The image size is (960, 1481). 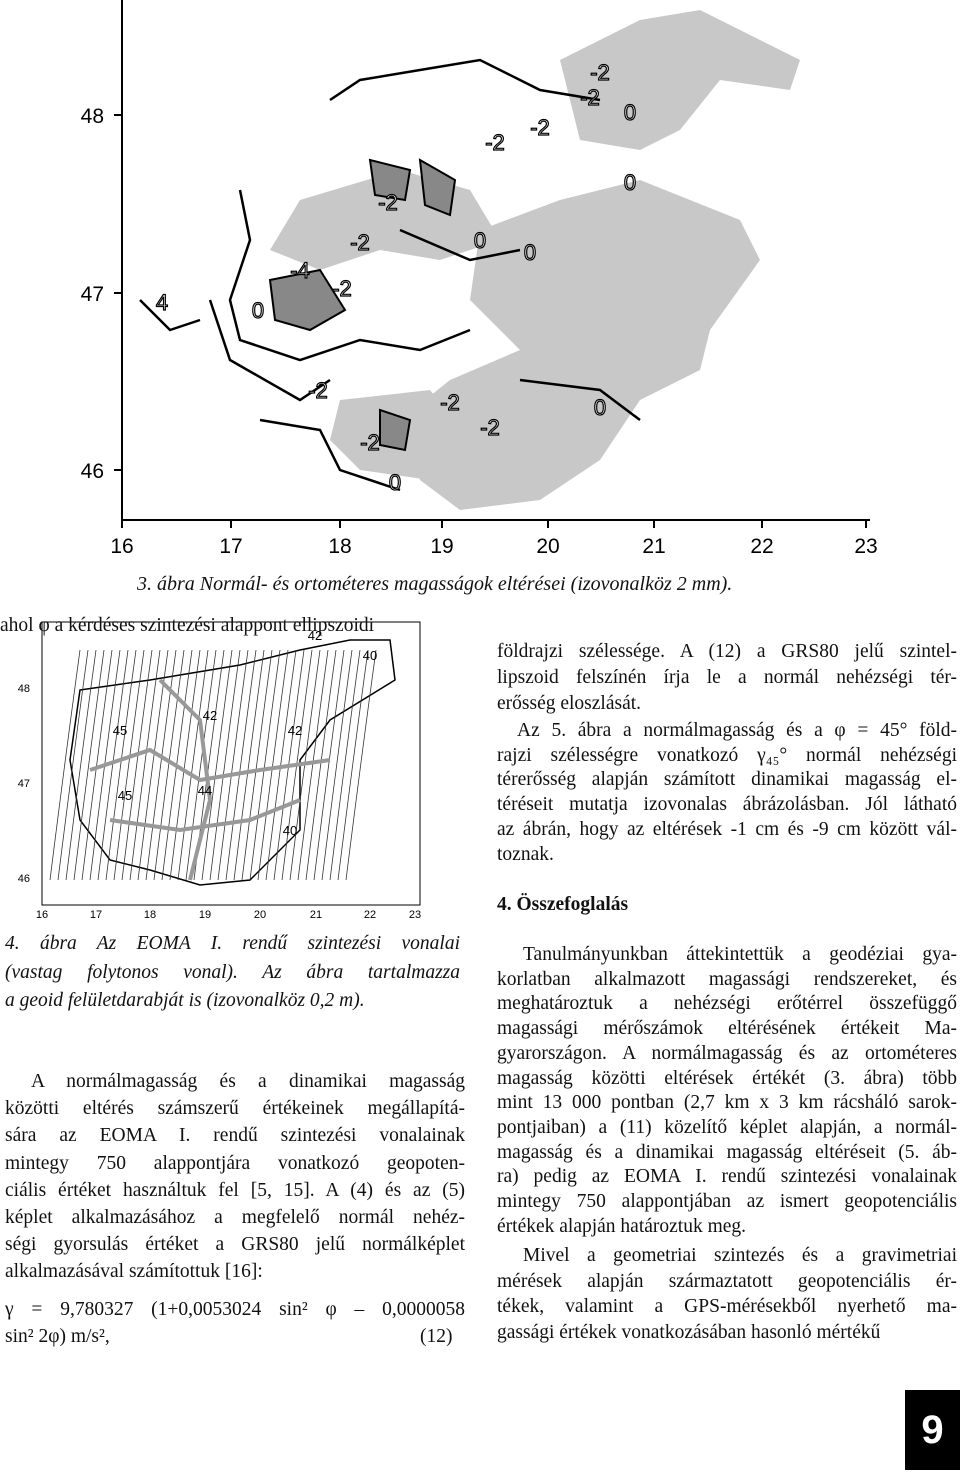 What do you see at coordinates (525, 854) in the screenshot?
I see `text-line: toznak.` at bounding box center [525, 854].